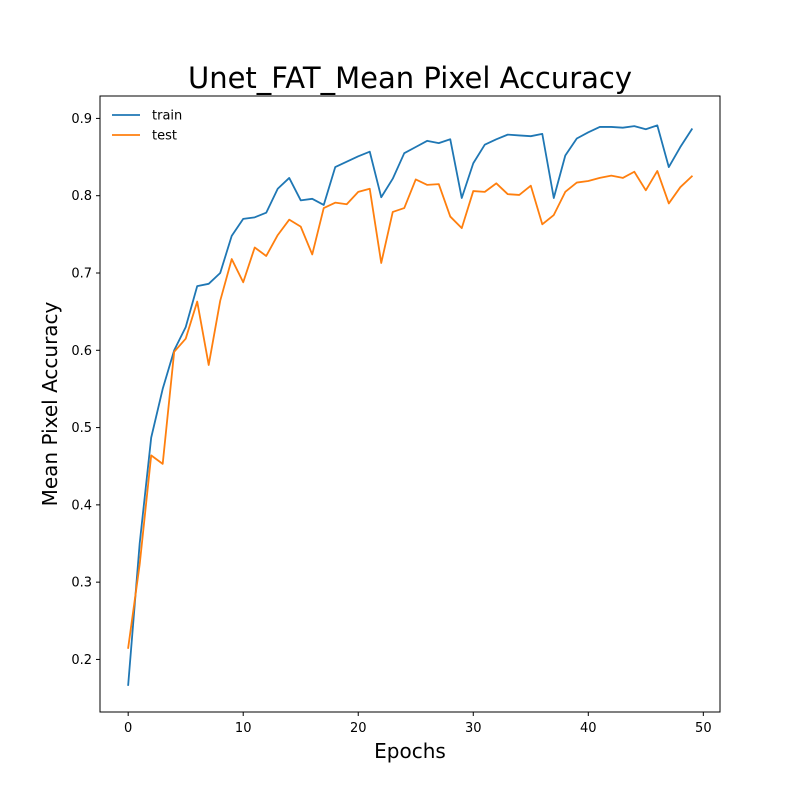 Image resolution: width=800 pixels, height=800 pixels. What do you see at coordinates (81, 660) in the screenshot?
I see `y-tick-label: 0.2` at bounding box center [81, 660].